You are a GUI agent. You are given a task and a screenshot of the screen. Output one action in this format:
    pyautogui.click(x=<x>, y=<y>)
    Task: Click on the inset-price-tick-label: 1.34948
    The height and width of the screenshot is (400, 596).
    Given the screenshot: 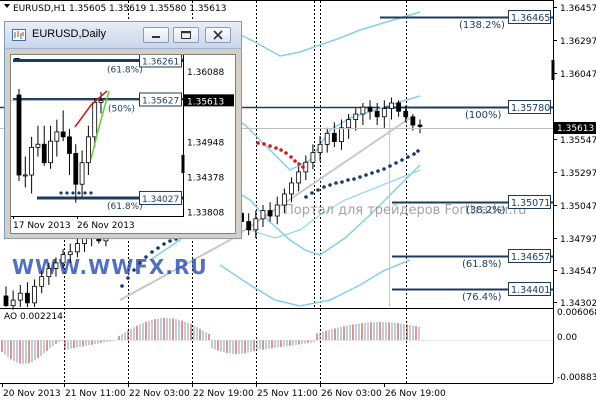 What is the action you would take?
    pyautogui.click(x=205, y=143)
    